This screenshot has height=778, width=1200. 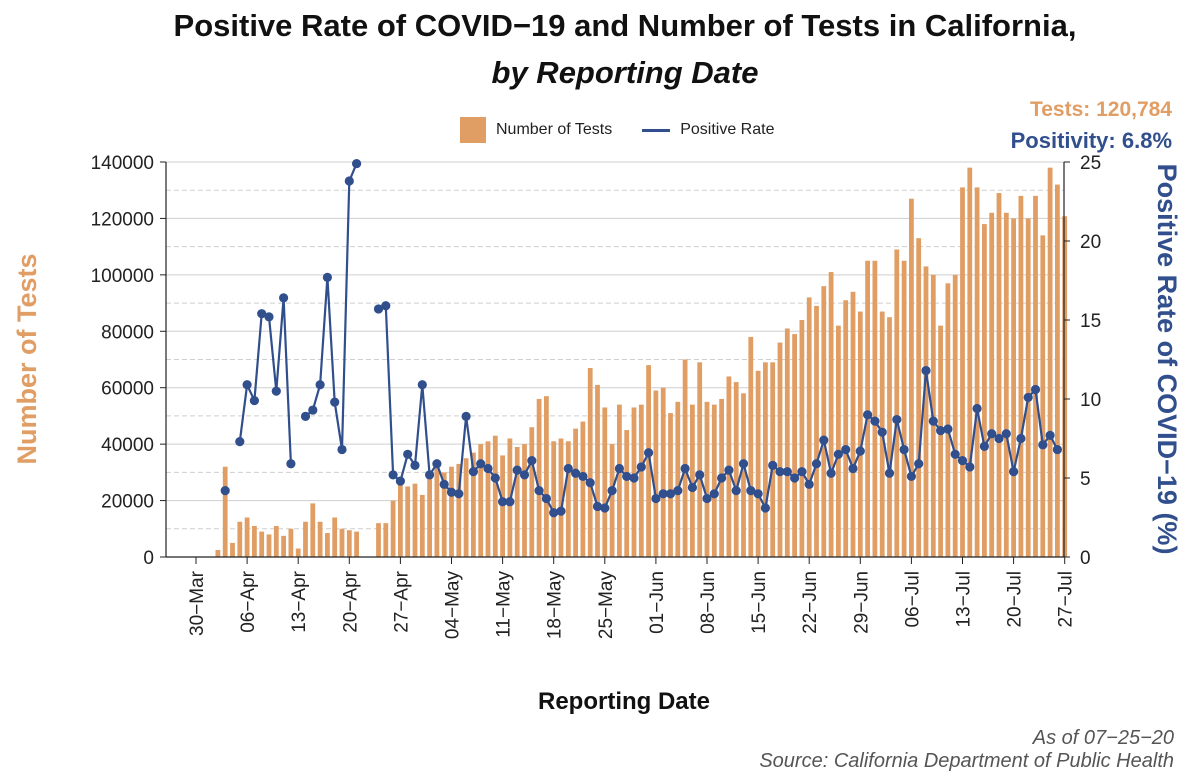 What do you see at coordinates (759, 602) in the screenshot?
I see `x-tick-label: 15−Jun` at bounding box center [759, 602].